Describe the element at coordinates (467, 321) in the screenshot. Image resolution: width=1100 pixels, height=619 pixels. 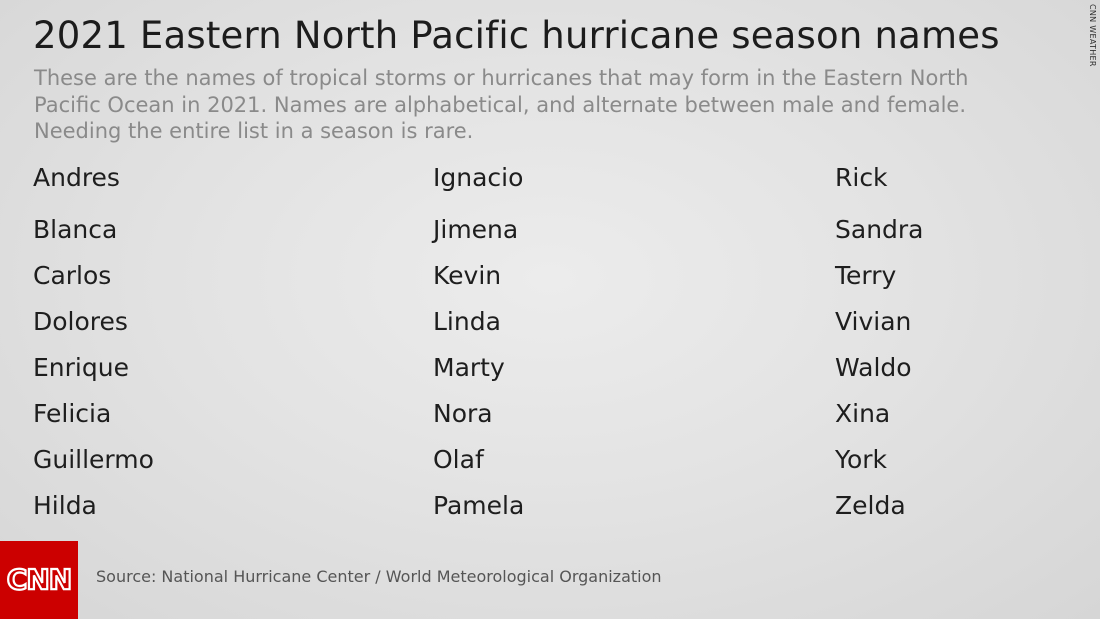
I see `storm-name: Linda` at that location.